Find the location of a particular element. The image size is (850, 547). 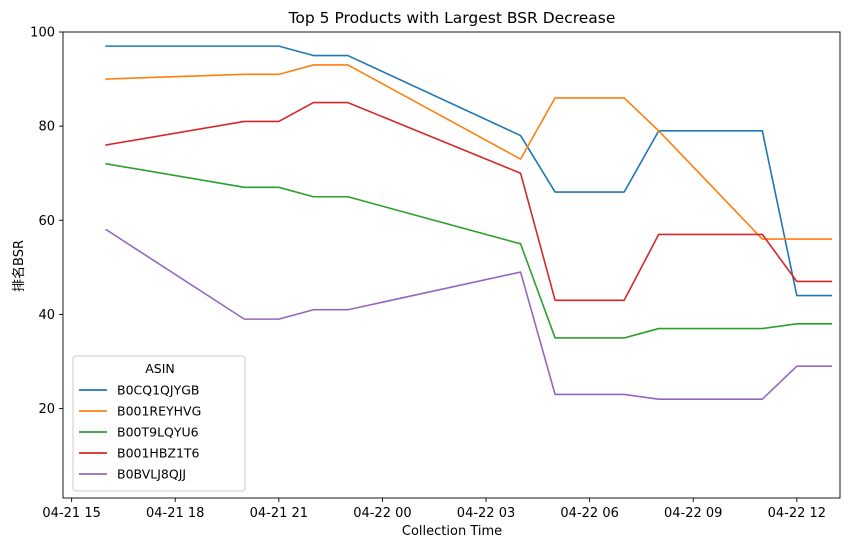

legend-item-label: B00T9LQYU6 is located at coordinates (158, 432).